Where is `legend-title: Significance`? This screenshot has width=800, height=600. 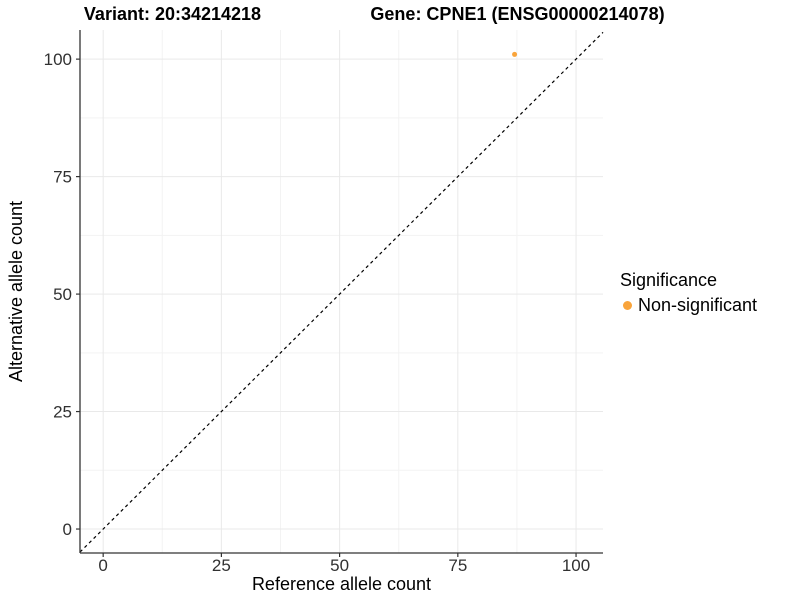
legend-title: Significance is located at coordinates (669, 280).